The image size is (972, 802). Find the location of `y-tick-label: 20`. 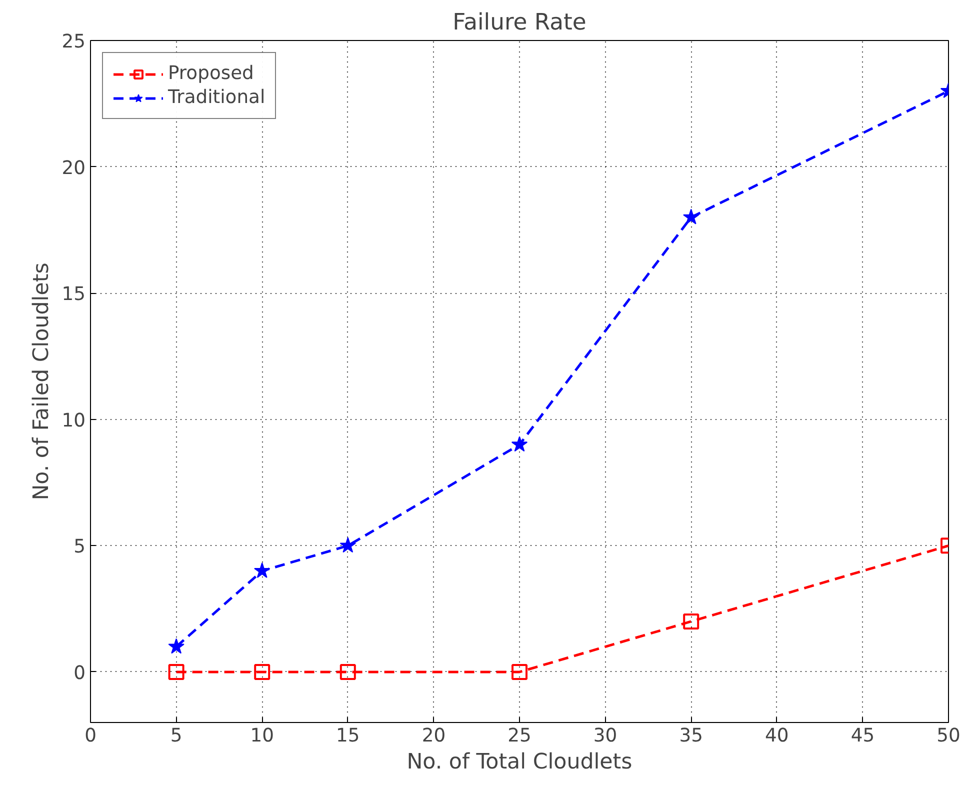

y-tick-label: 20 is located at coordinates (74, 168).